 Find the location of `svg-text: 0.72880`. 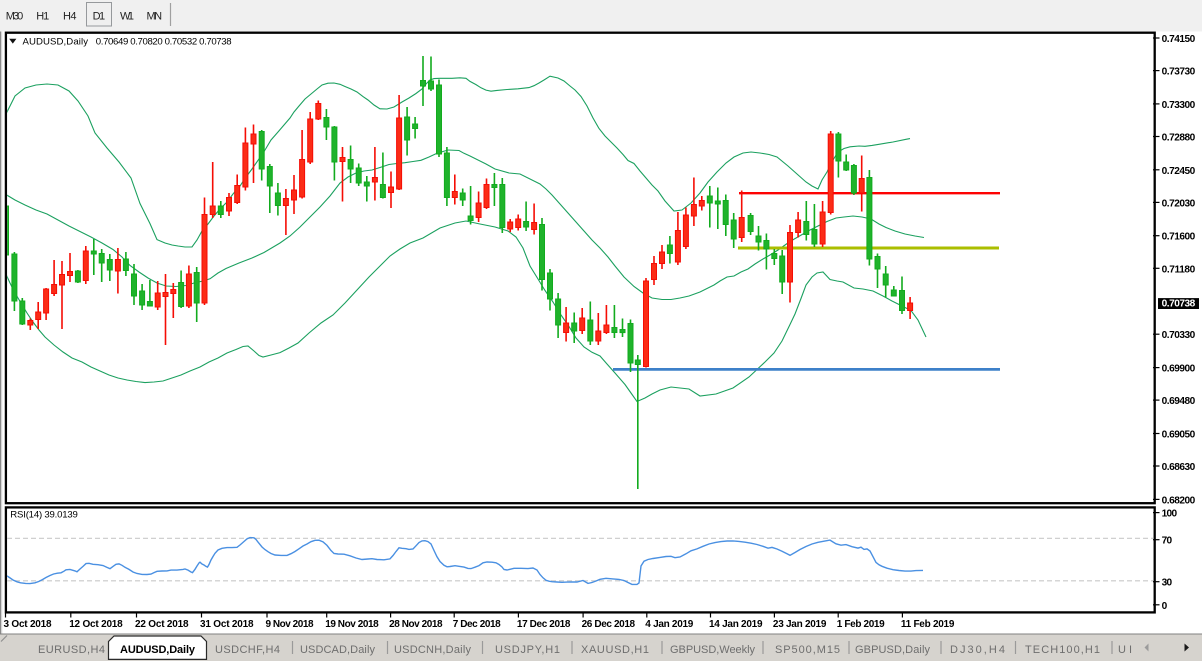

svg-text: 0.72880 is located at coordinates (1179, 138).